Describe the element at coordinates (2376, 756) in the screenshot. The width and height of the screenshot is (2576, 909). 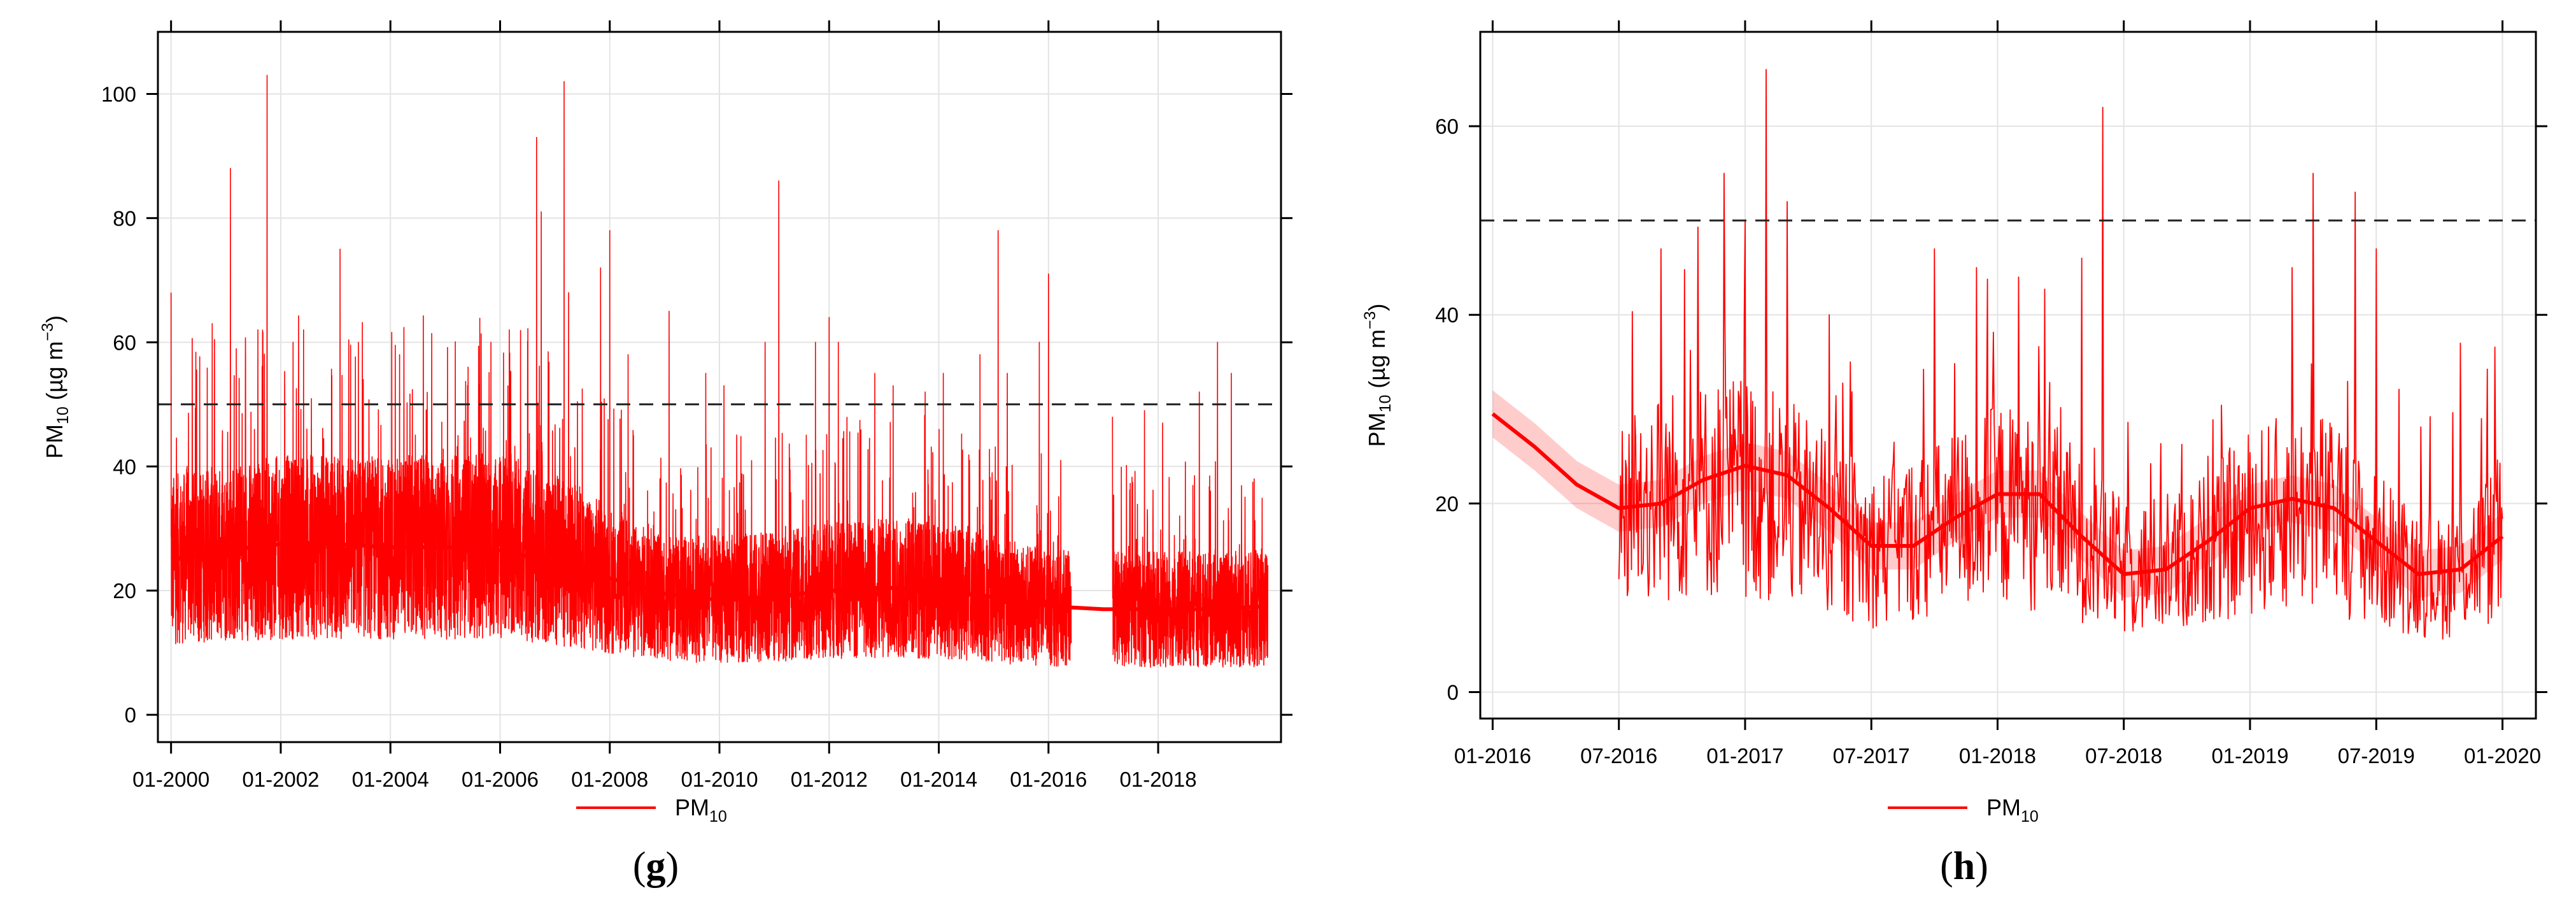
I see `x-tick-label: 07-2019` at that location.